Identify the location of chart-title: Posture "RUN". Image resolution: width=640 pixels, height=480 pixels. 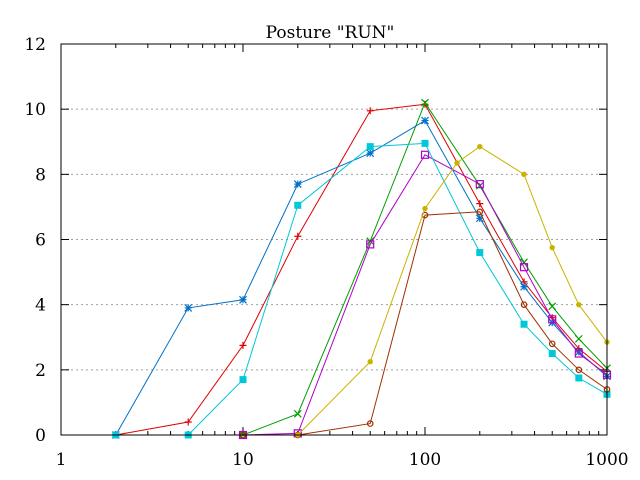
(330, 33).